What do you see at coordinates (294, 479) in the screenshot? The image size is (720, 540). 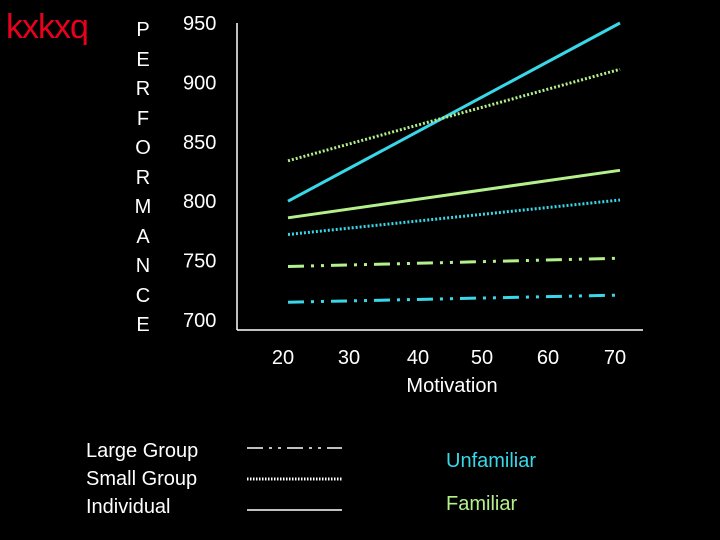 I see `legend-line-samples` at bounding box center [294, 479].